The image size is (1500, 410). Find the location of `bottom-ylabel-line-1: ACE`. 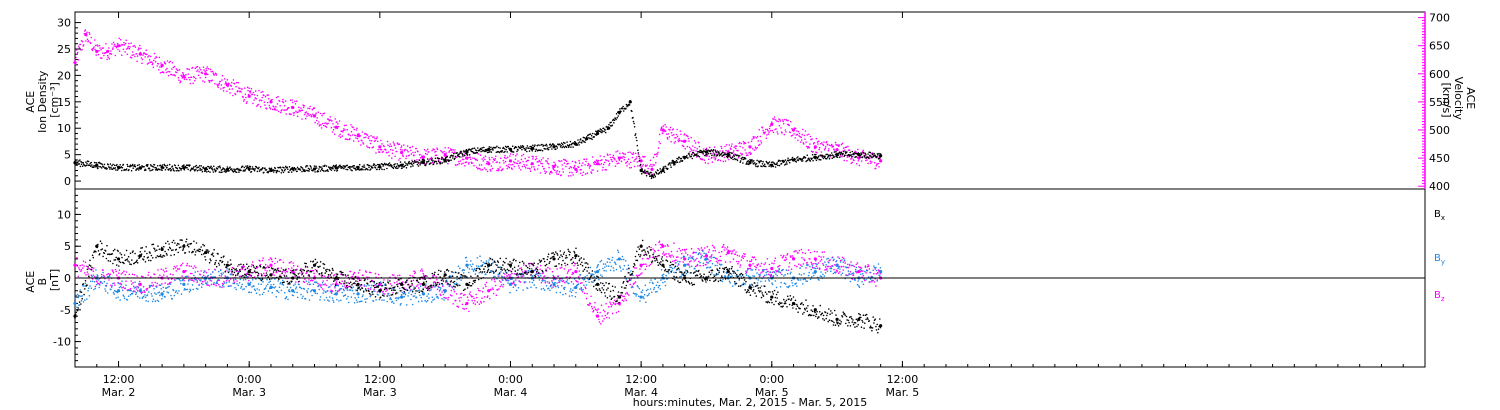

bottom-ylabel-line-1: ACE is located at coordinates (30, 282).